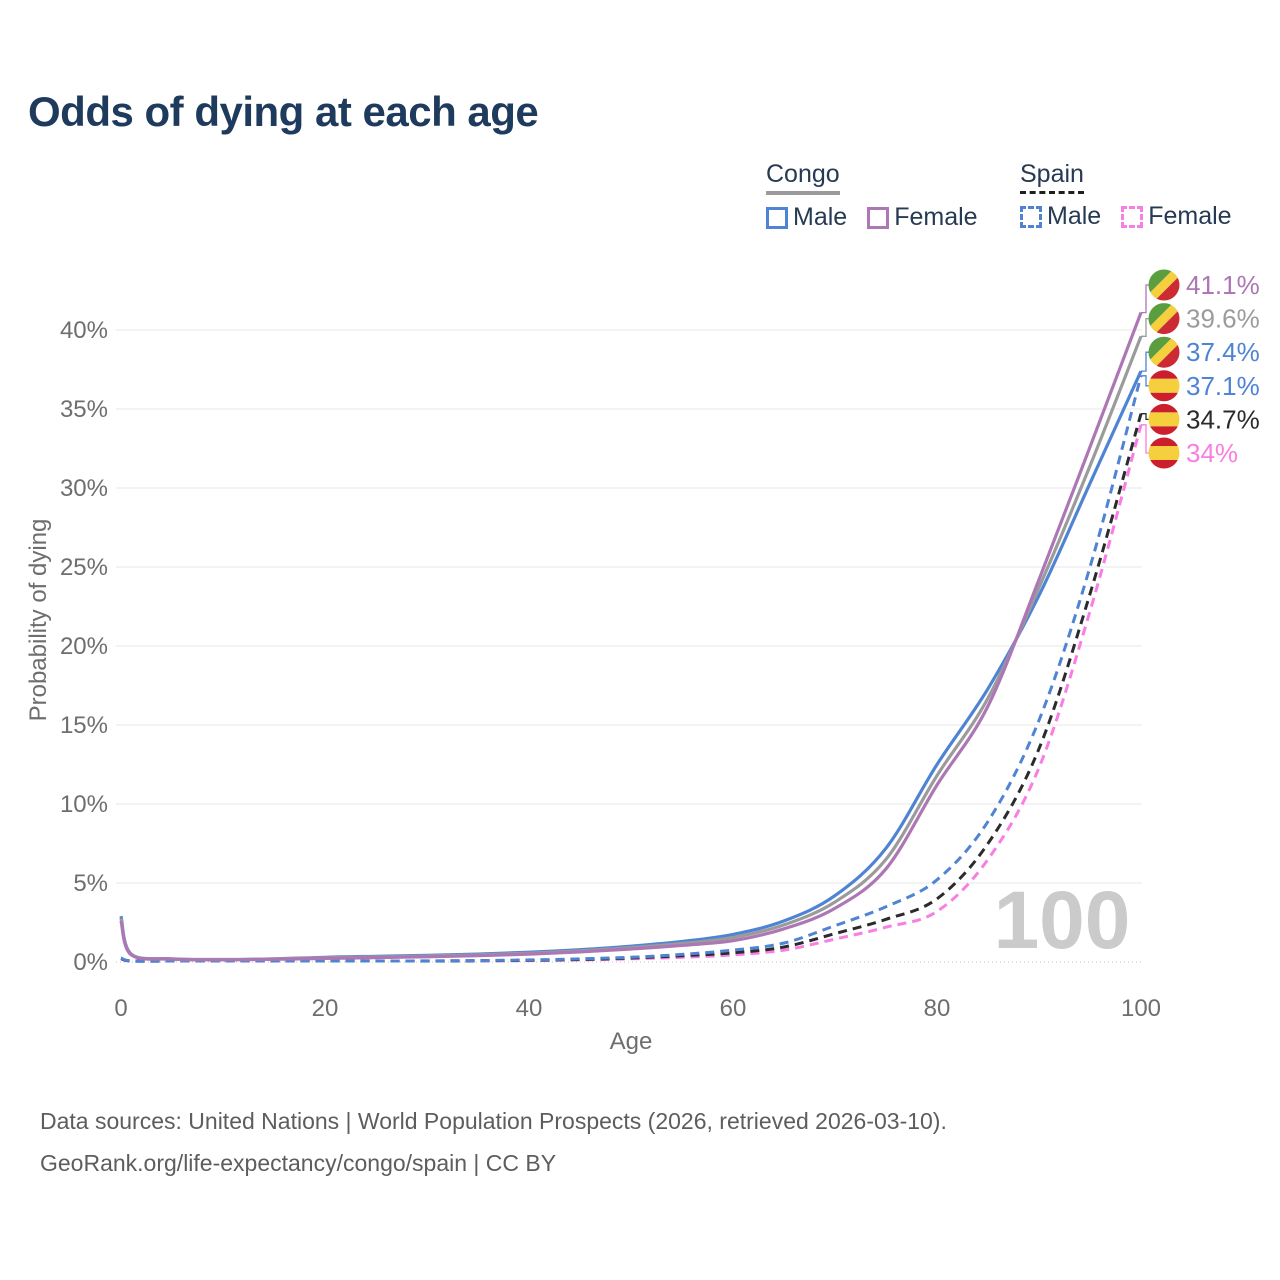 The height and width of the screenshot is (1280, 1280). I want to click on x-tick-label-0: 0, so click(120, 1008).